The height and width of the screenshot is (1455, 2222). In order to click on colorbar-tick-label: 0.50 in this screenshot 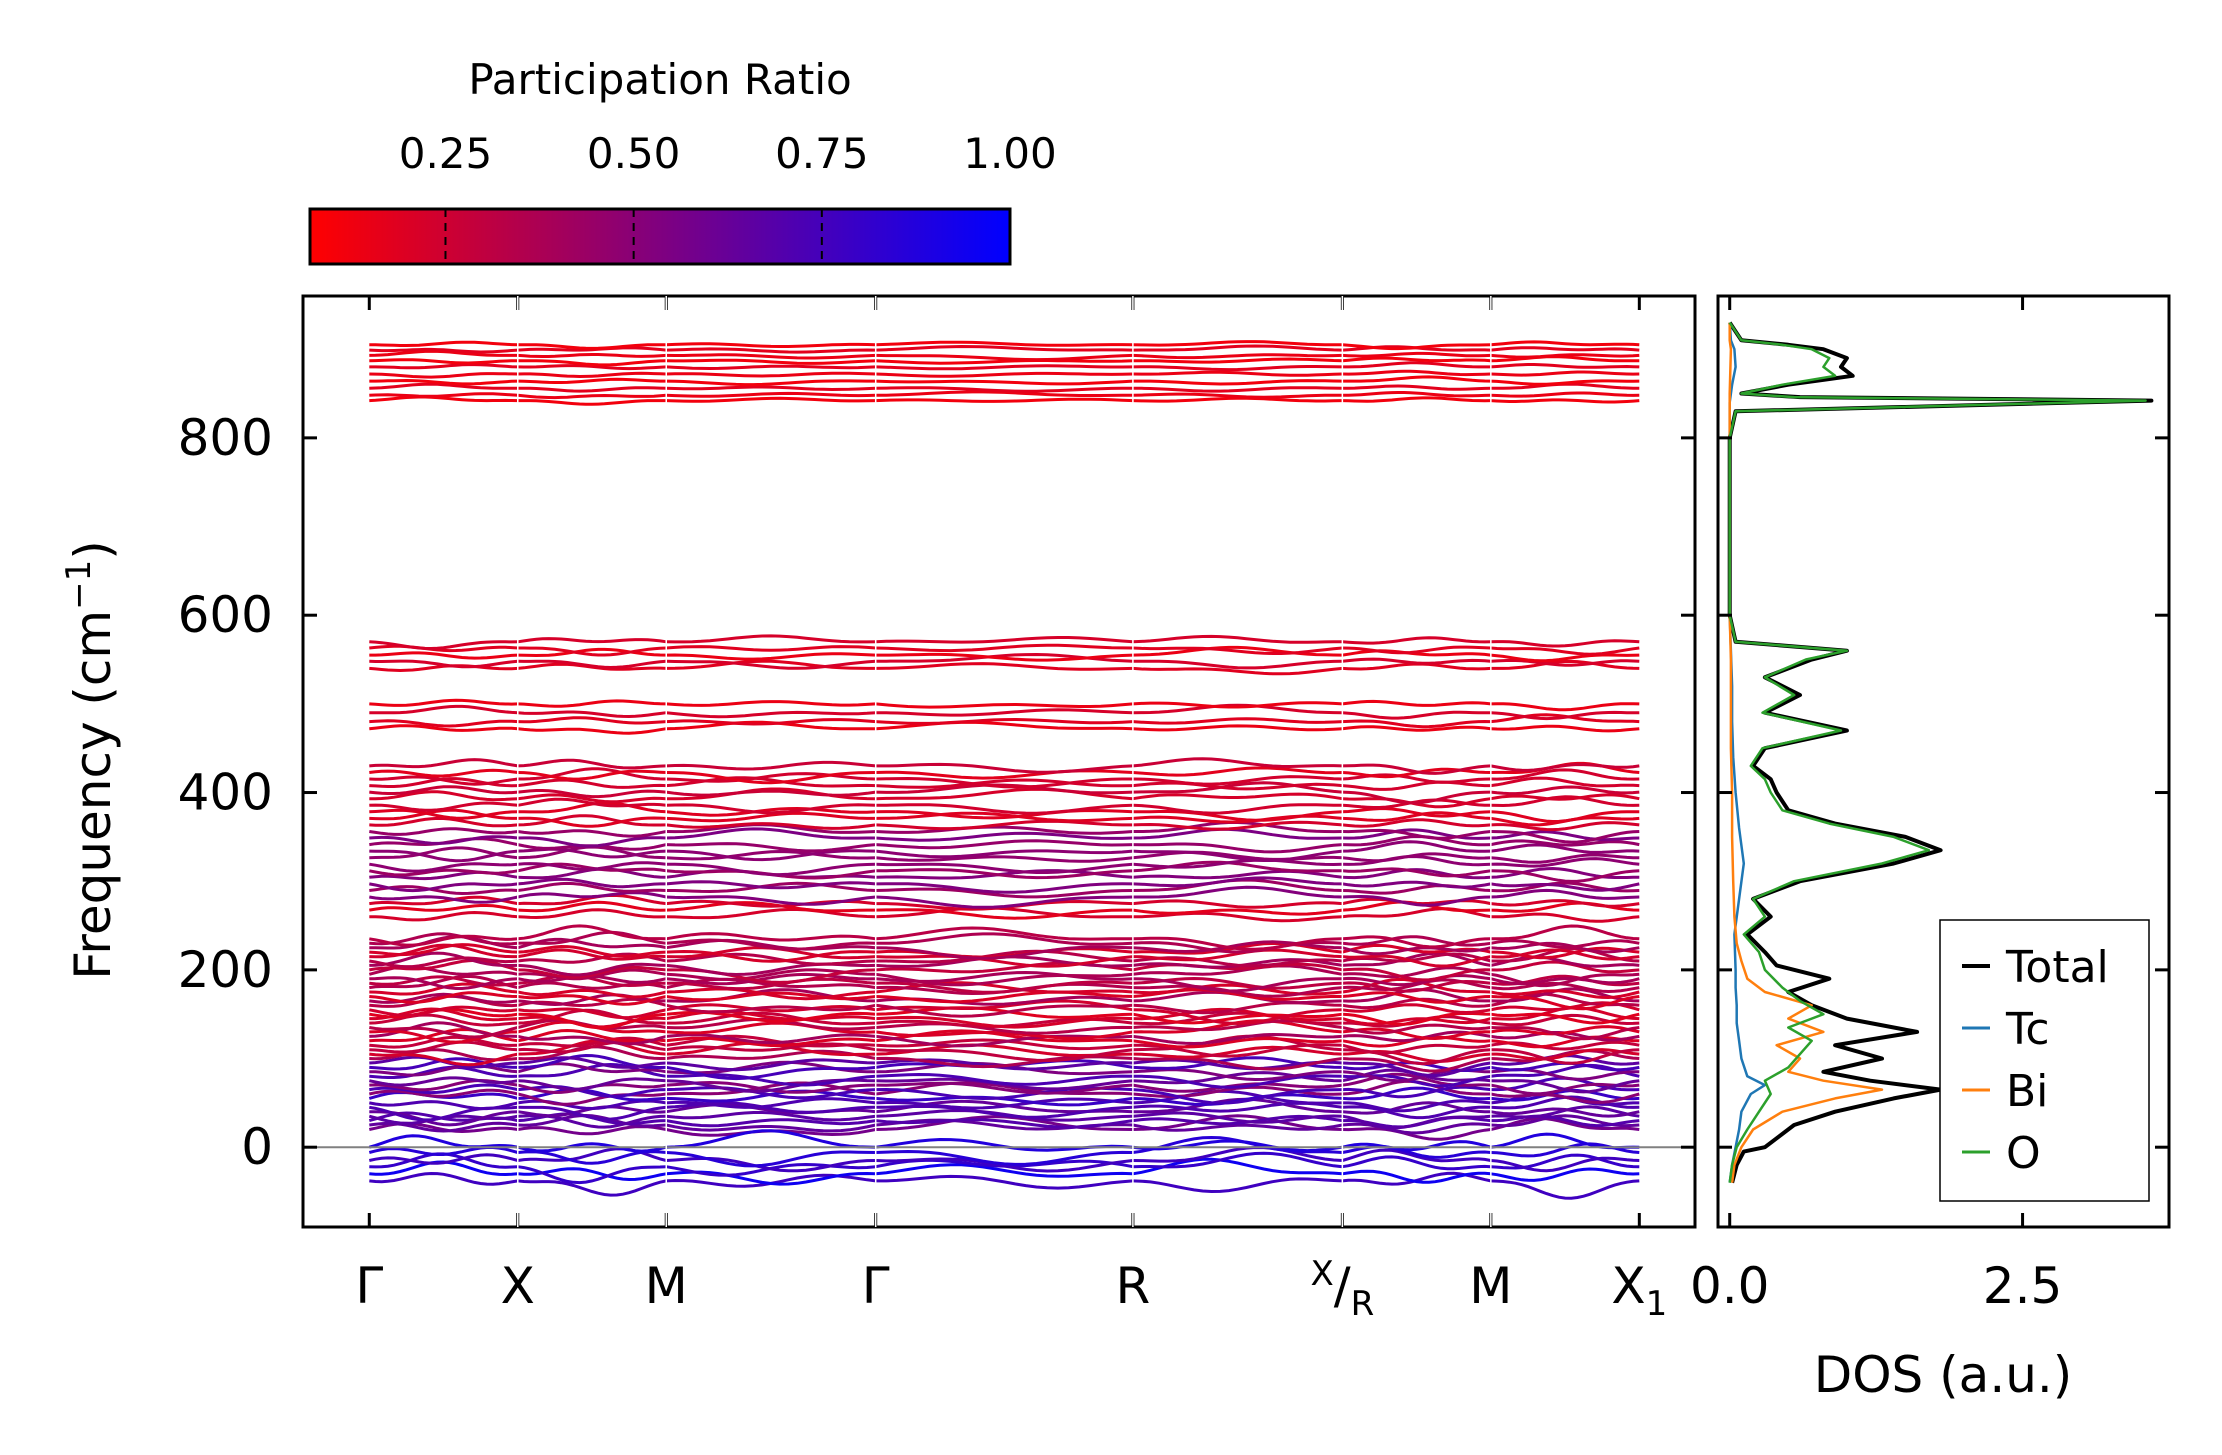, I will do `click(634, 153)`.